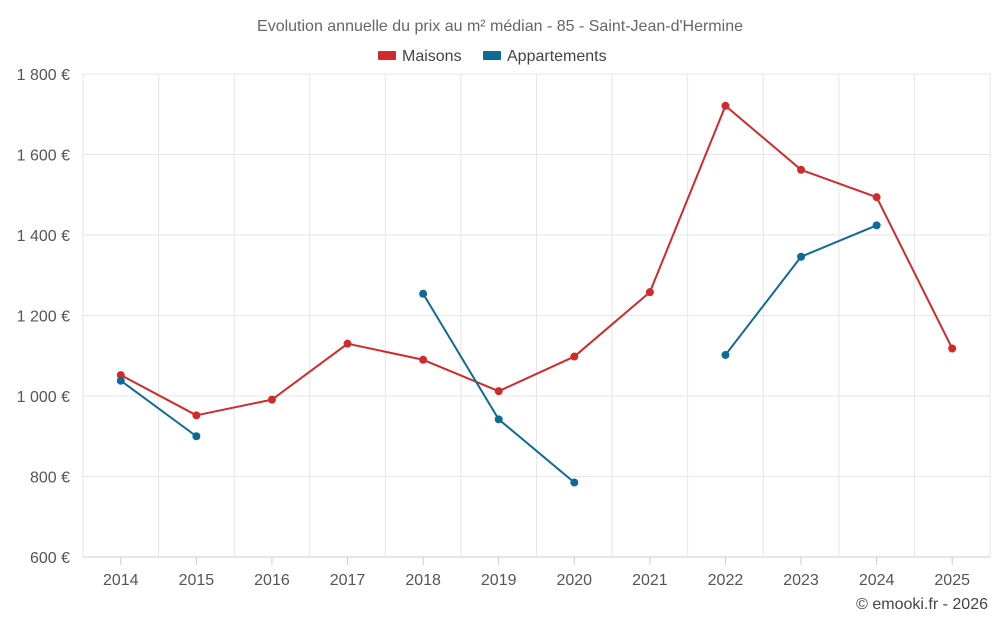 The width and height of the screenshot is (1000, 630). Describe the element at coordinates (348, 580) in the screenshot. I see `x-tick-label: 2017` at that location.